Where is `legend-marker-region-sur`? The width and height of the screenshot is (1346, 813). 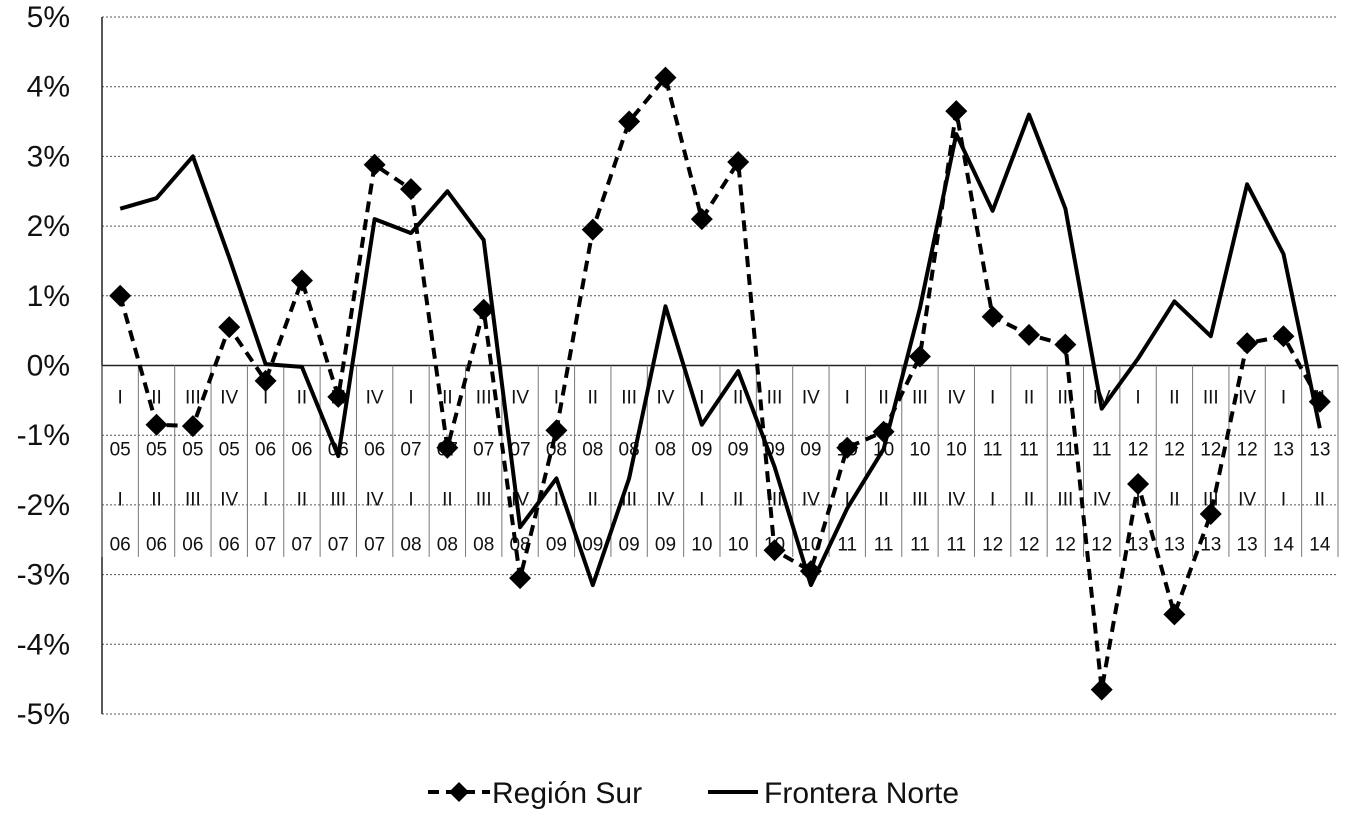 legend-marker-region-sur is located at coordinates (459, 792).